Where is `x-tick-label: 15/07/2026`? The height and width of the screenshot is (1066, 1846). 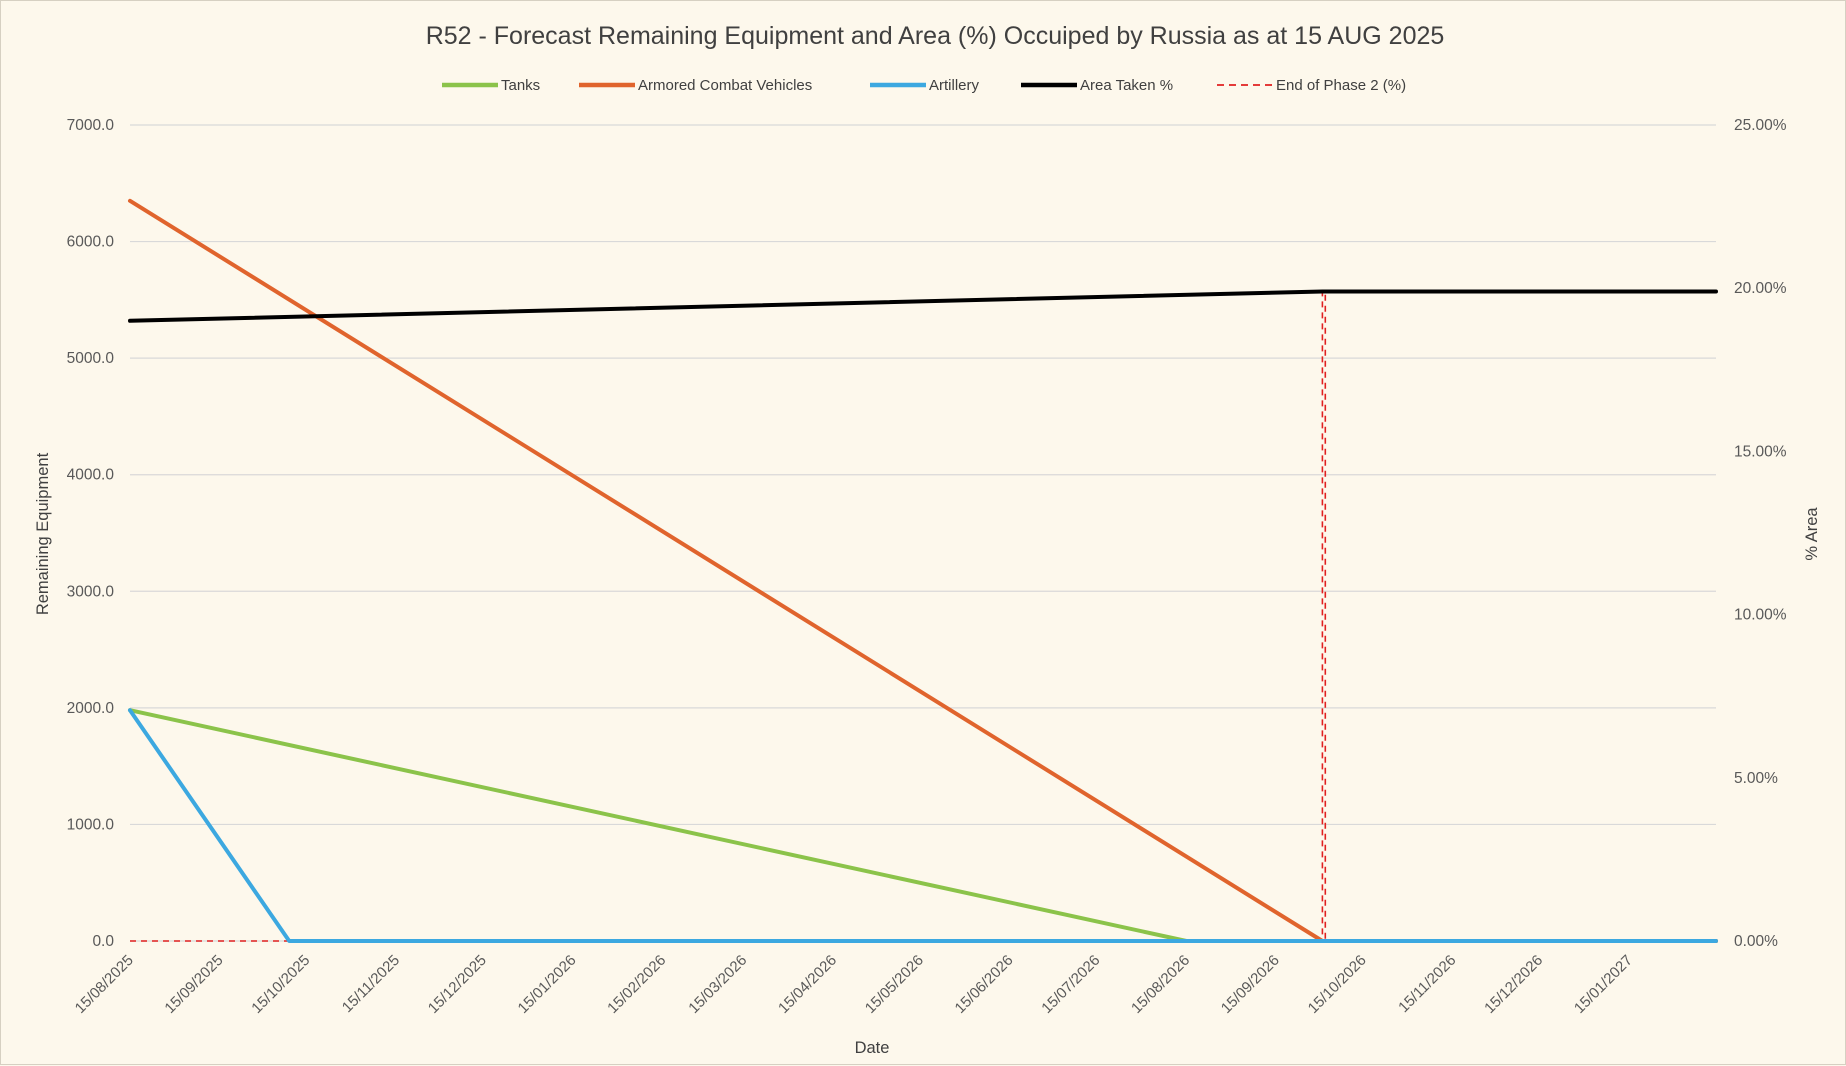 x-tick-label: 15/07/2026 is located at coordinates (1070, 984).